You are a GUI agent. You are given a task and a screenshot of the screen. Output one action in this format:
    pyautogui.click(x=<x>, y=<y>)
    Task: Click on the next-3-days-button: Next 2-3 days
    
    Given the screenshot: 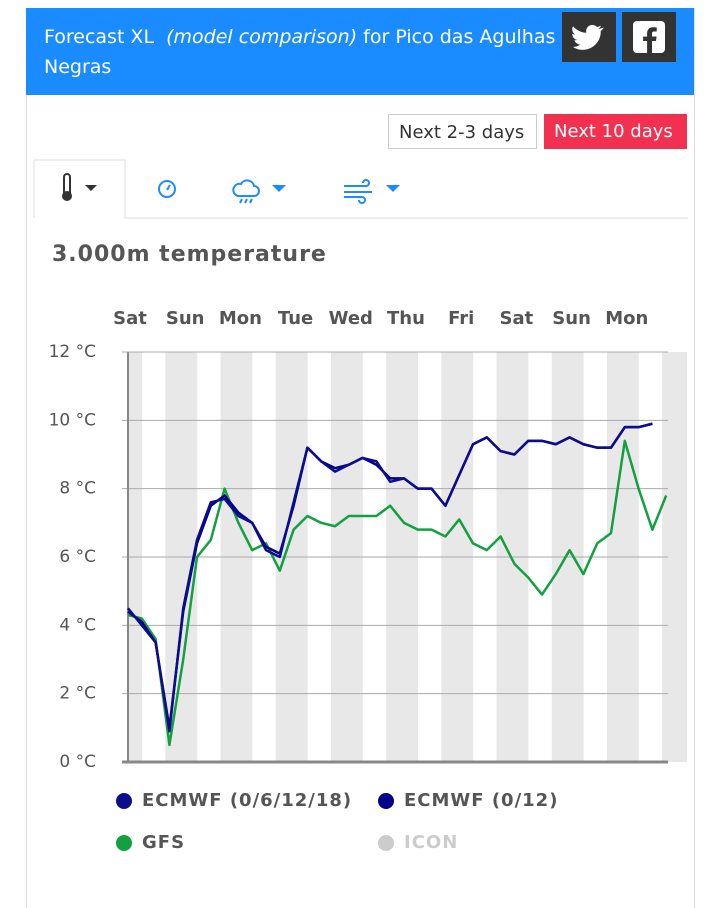 What is the action you would take?
    pyautogui.click(x=462, y=131)
    